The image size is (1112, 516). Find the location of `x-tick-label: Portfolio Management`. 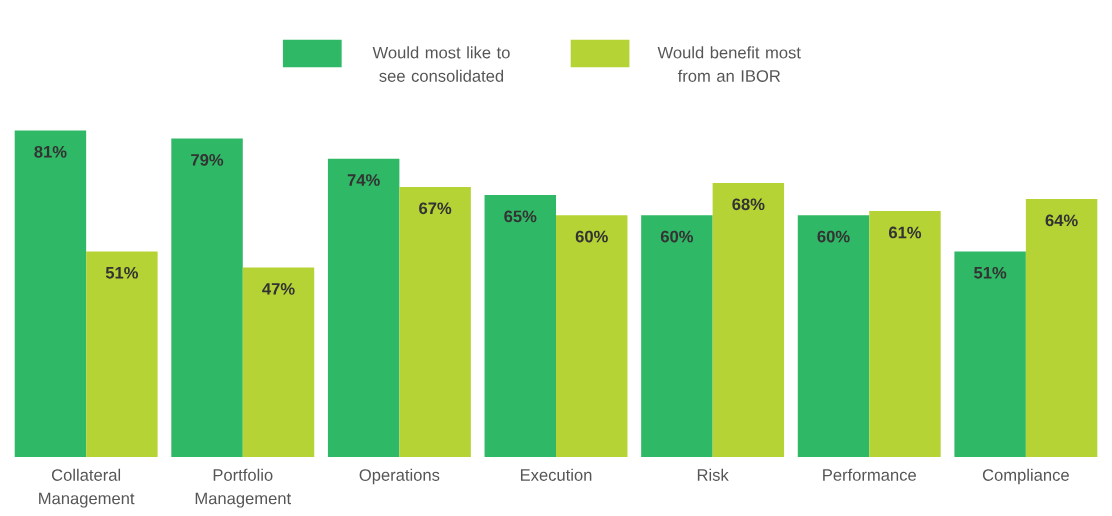

x-tick-label: Portfolio Management is located at coordinates (243, 488).